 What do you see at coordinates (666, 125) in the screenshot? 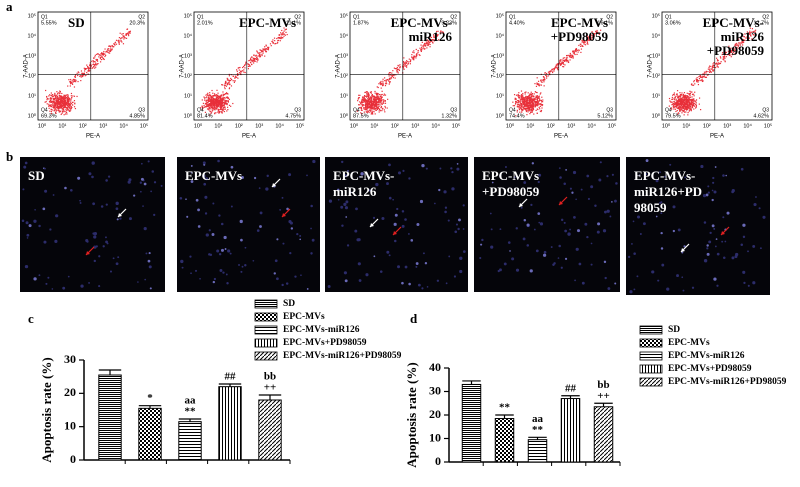
I see `x-tick-label: 10⁰` at bounding box center [666, 125].